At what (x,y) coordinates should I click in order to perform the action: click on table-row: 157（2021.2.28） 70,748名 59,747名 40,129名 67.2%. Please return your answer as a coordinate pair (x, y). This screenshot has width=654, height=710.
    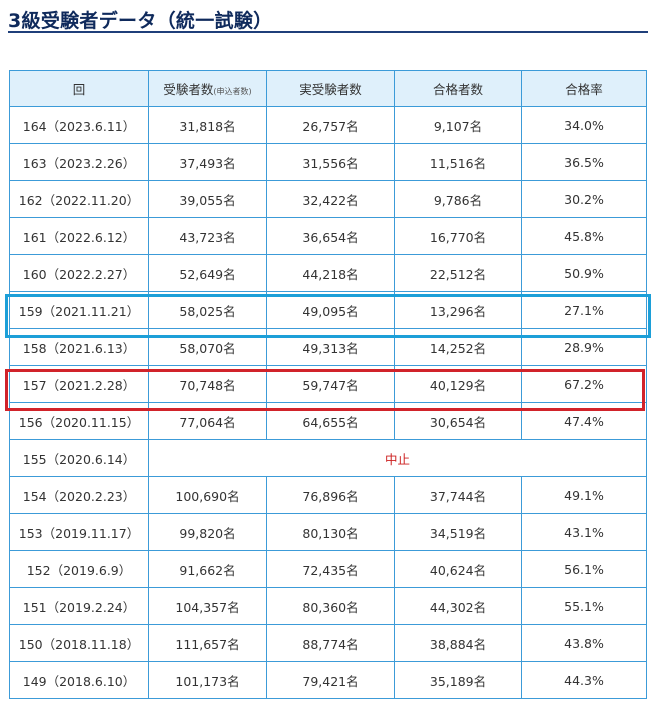
    Looking at the image, I should click on (328, 384).